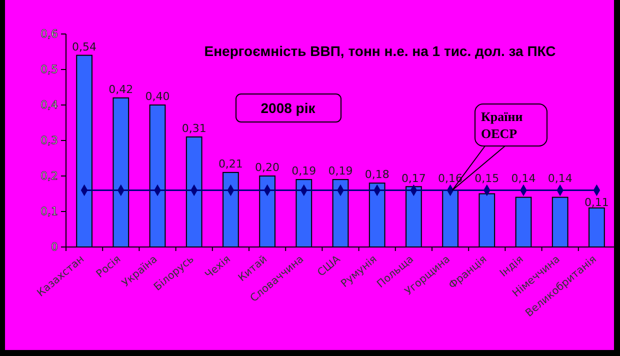  I want to click on data-label: 0,18, so click(377, 175).